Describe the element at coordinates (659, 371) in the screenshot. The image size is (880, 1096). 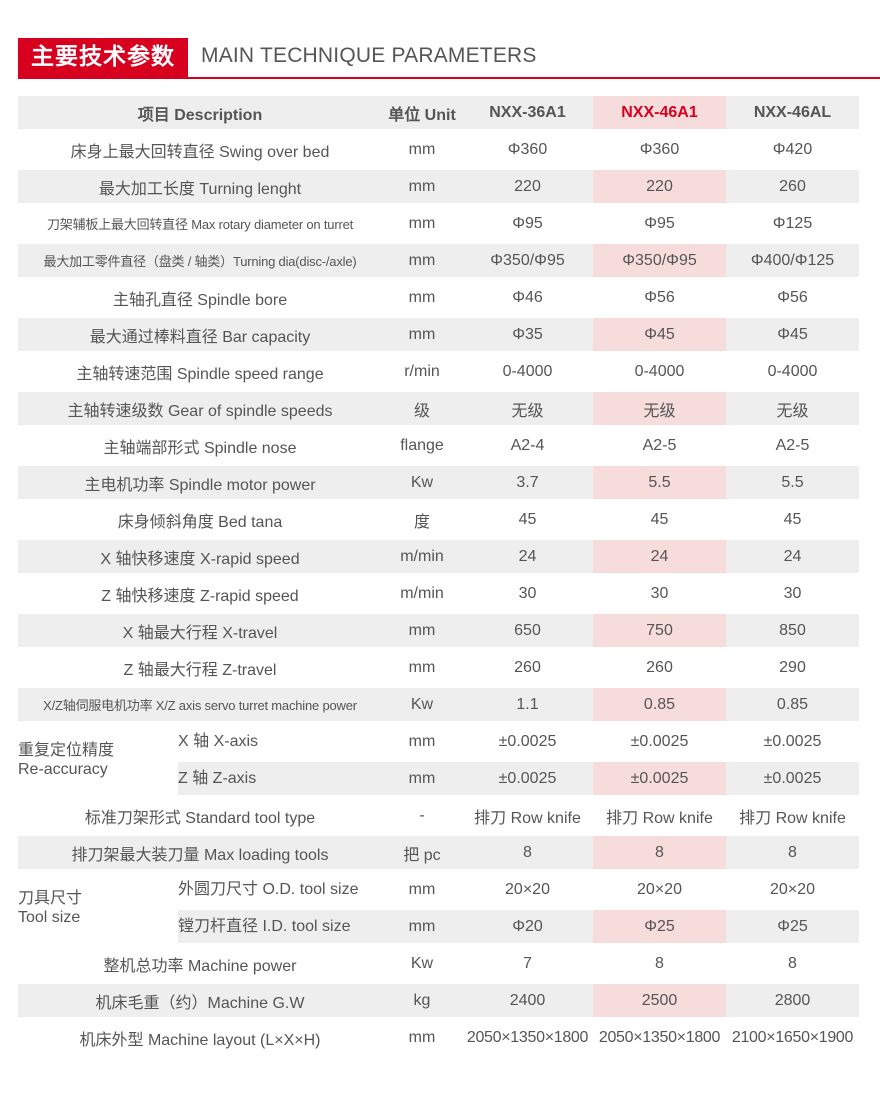
I see `param-value-highlighted: 0-4000` at that location.